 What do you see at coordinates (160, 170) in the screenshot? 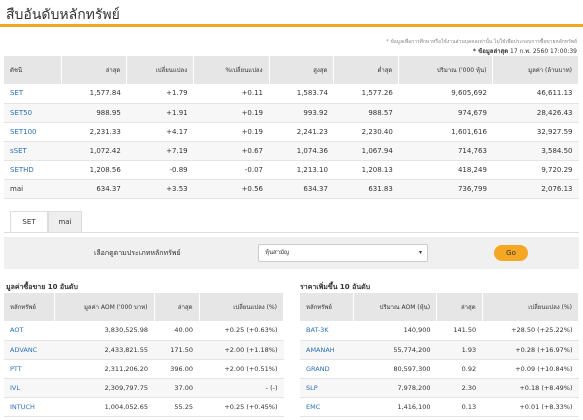
I see `index-change: -0.89` at bounding box center [160, 170].